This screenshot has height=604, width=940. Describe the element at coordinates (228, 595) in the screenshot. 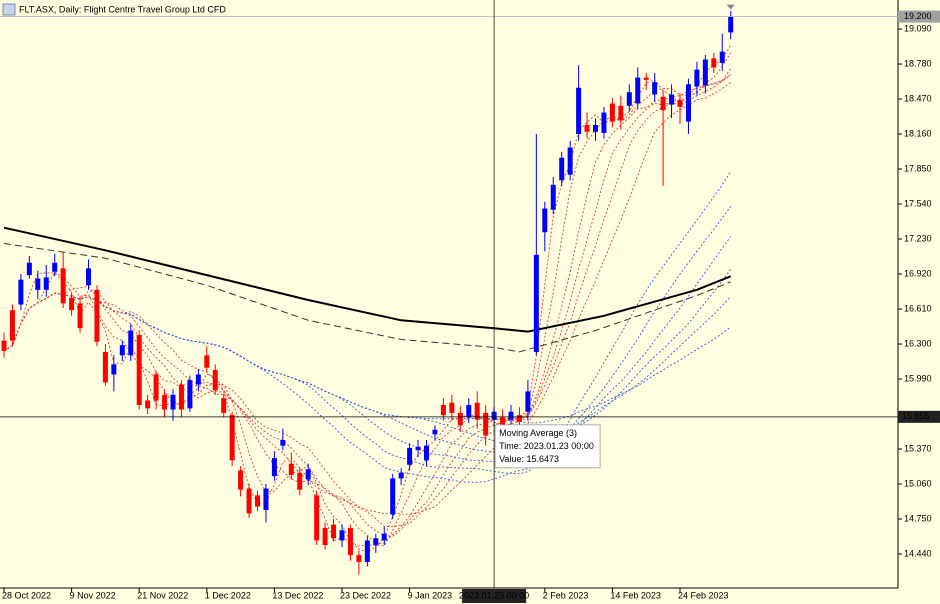

I see `x-tick-label: 1 Dec 2022` at that location.